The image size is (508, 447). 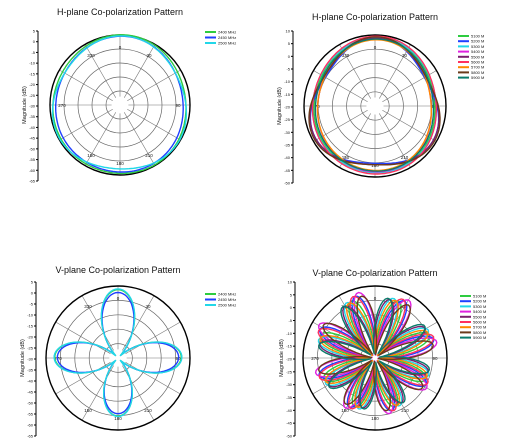 I want to click on legend-label: 5500 M, so click(x=477, y=56).